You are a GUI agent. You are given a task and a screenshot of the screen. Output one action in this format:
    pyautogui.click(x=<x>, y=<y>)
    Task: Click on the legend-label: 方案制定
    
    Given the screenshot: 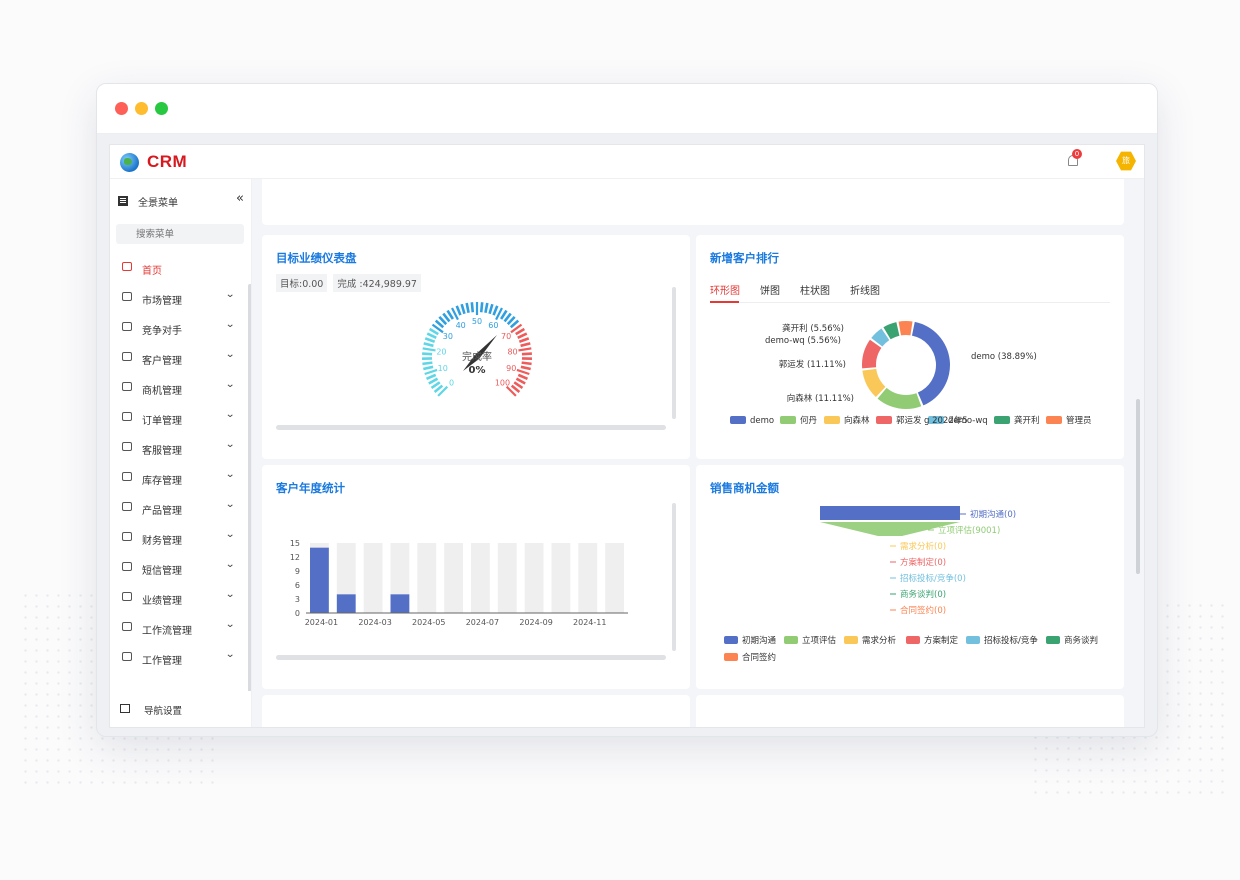 What is the action you would take?
    pyautogui.click(x=941, y=640)
    